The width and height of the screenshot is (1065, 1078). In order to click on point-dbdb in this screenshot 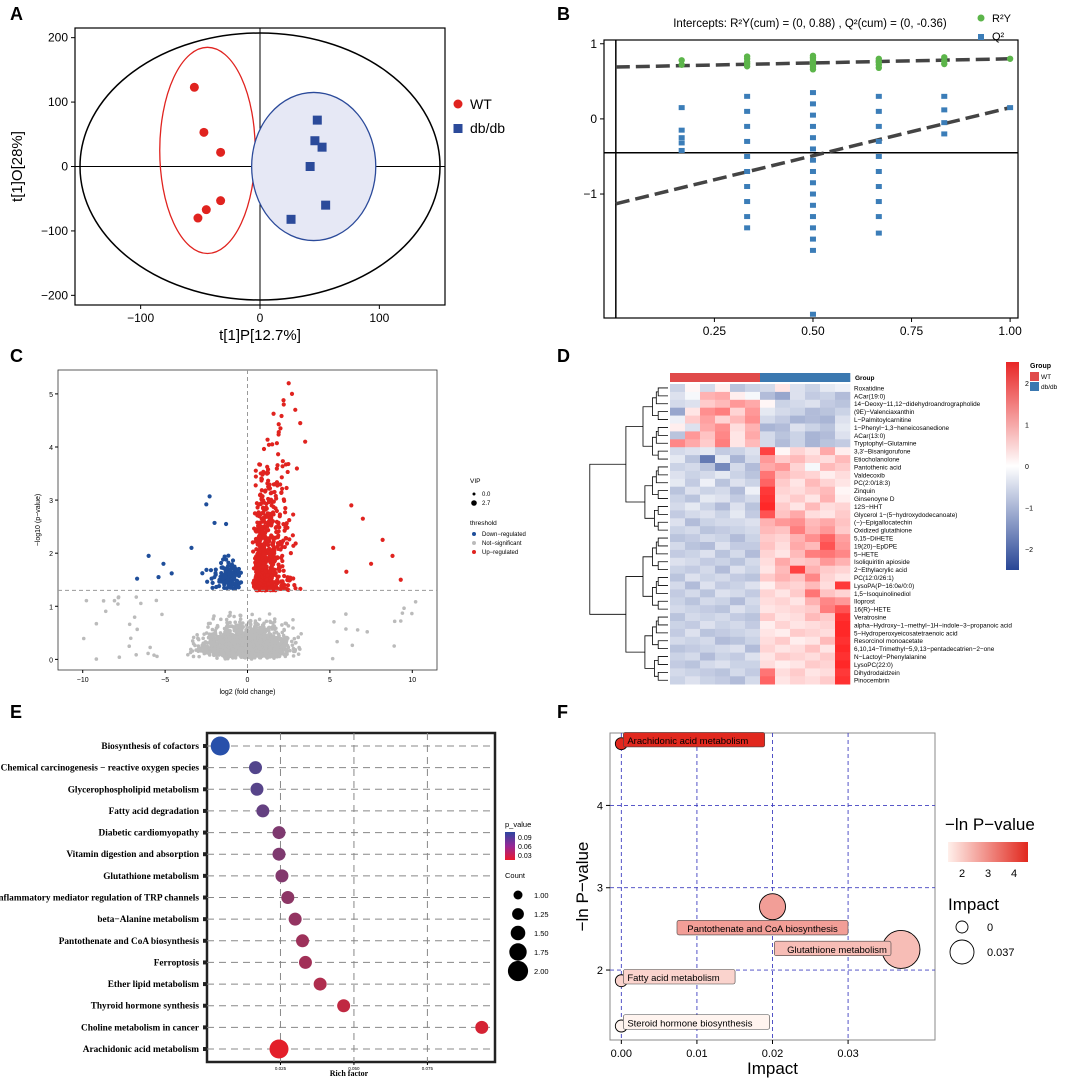, I will do `click(326, 205)`.